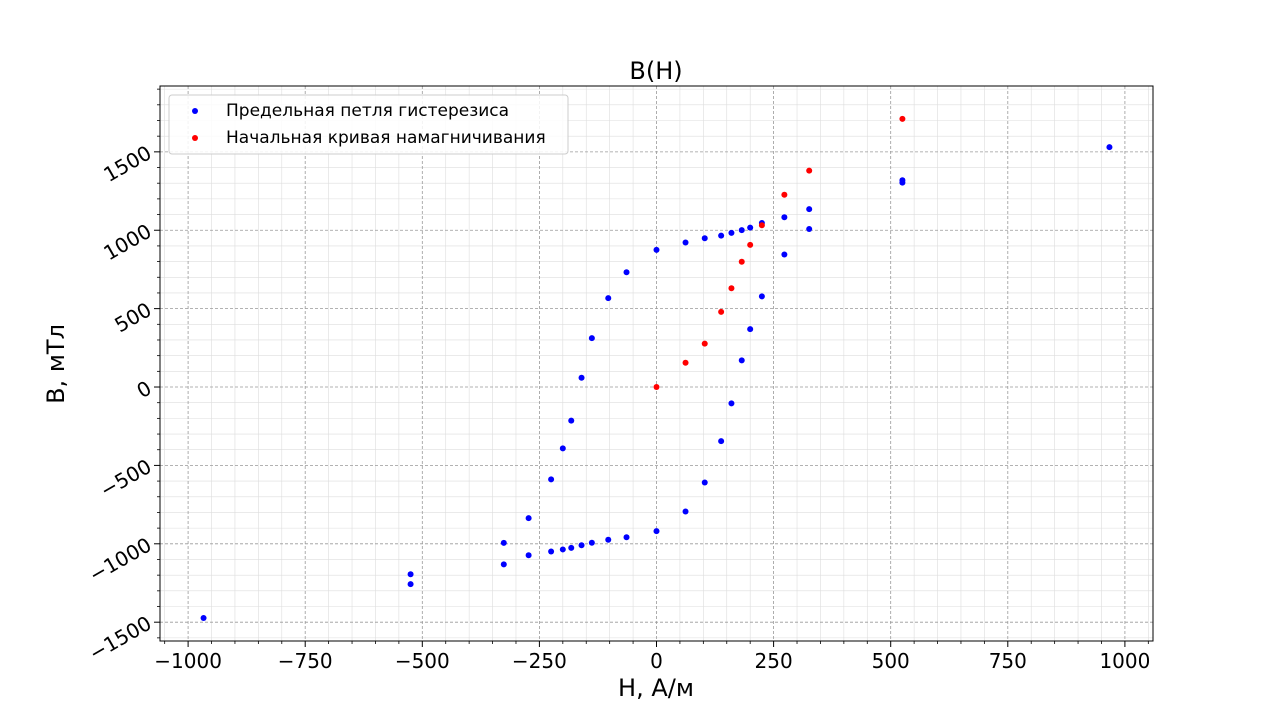 Image resolution: width=1280 pixels, height=720 pixels. What do you see at coordinates (367, 111) in the screenshot?
I see `legend-label-0: Предельная петля гистерезиса` at bounding box center [367, 111].